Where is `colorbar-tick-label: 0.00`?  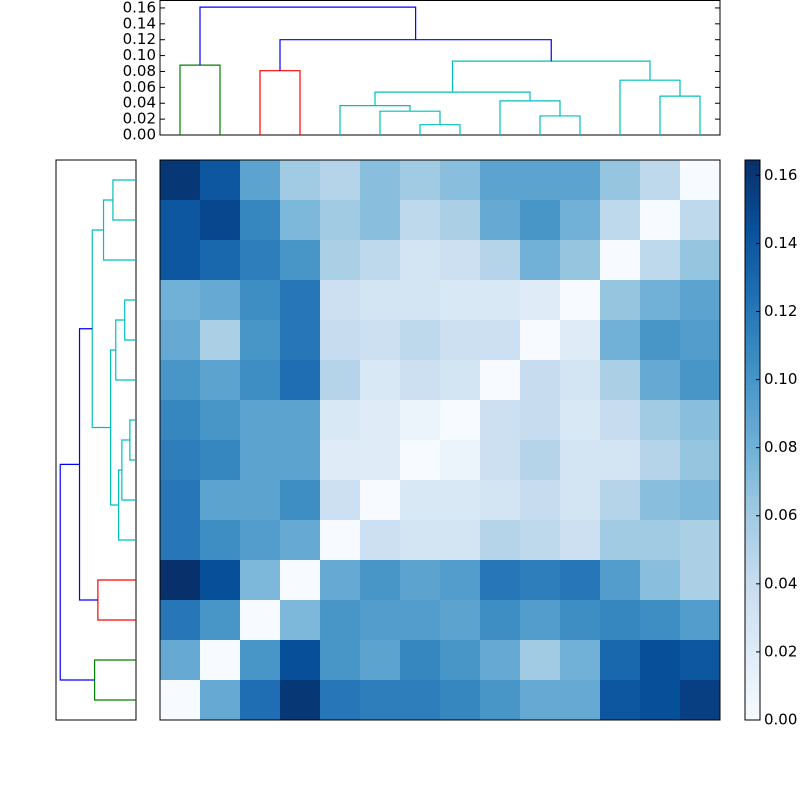 colorbar-tick-label: 0.00 is located at coordinates (780, 720).